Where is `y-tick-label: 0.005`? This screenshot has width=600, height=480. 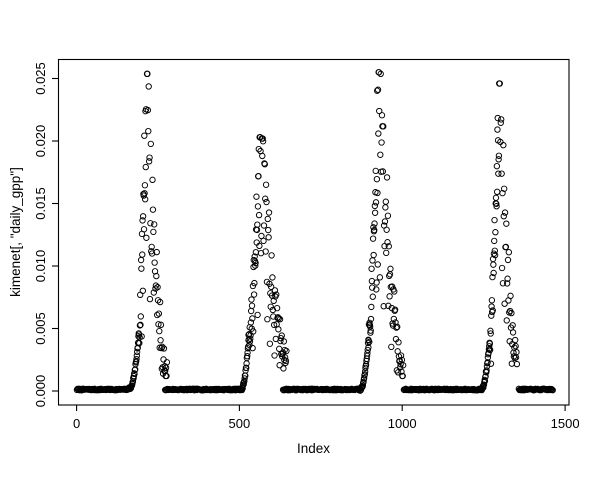
y-tick-label: 0.005 is located at coordinates (40, 328).